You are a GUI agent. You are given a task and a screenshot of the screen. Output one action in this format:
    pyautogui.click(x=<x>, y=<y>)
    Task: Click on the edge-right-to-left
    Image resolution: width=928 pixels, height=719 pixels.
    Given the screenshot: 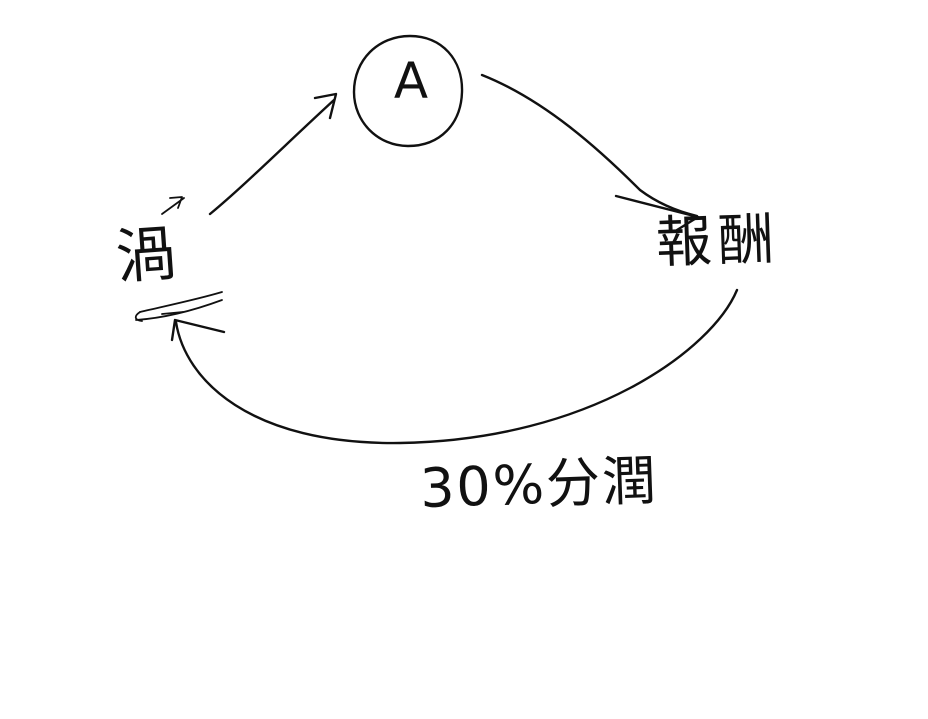 What is the action you would take?
    pyautogui.click(x=456, y=366)
    